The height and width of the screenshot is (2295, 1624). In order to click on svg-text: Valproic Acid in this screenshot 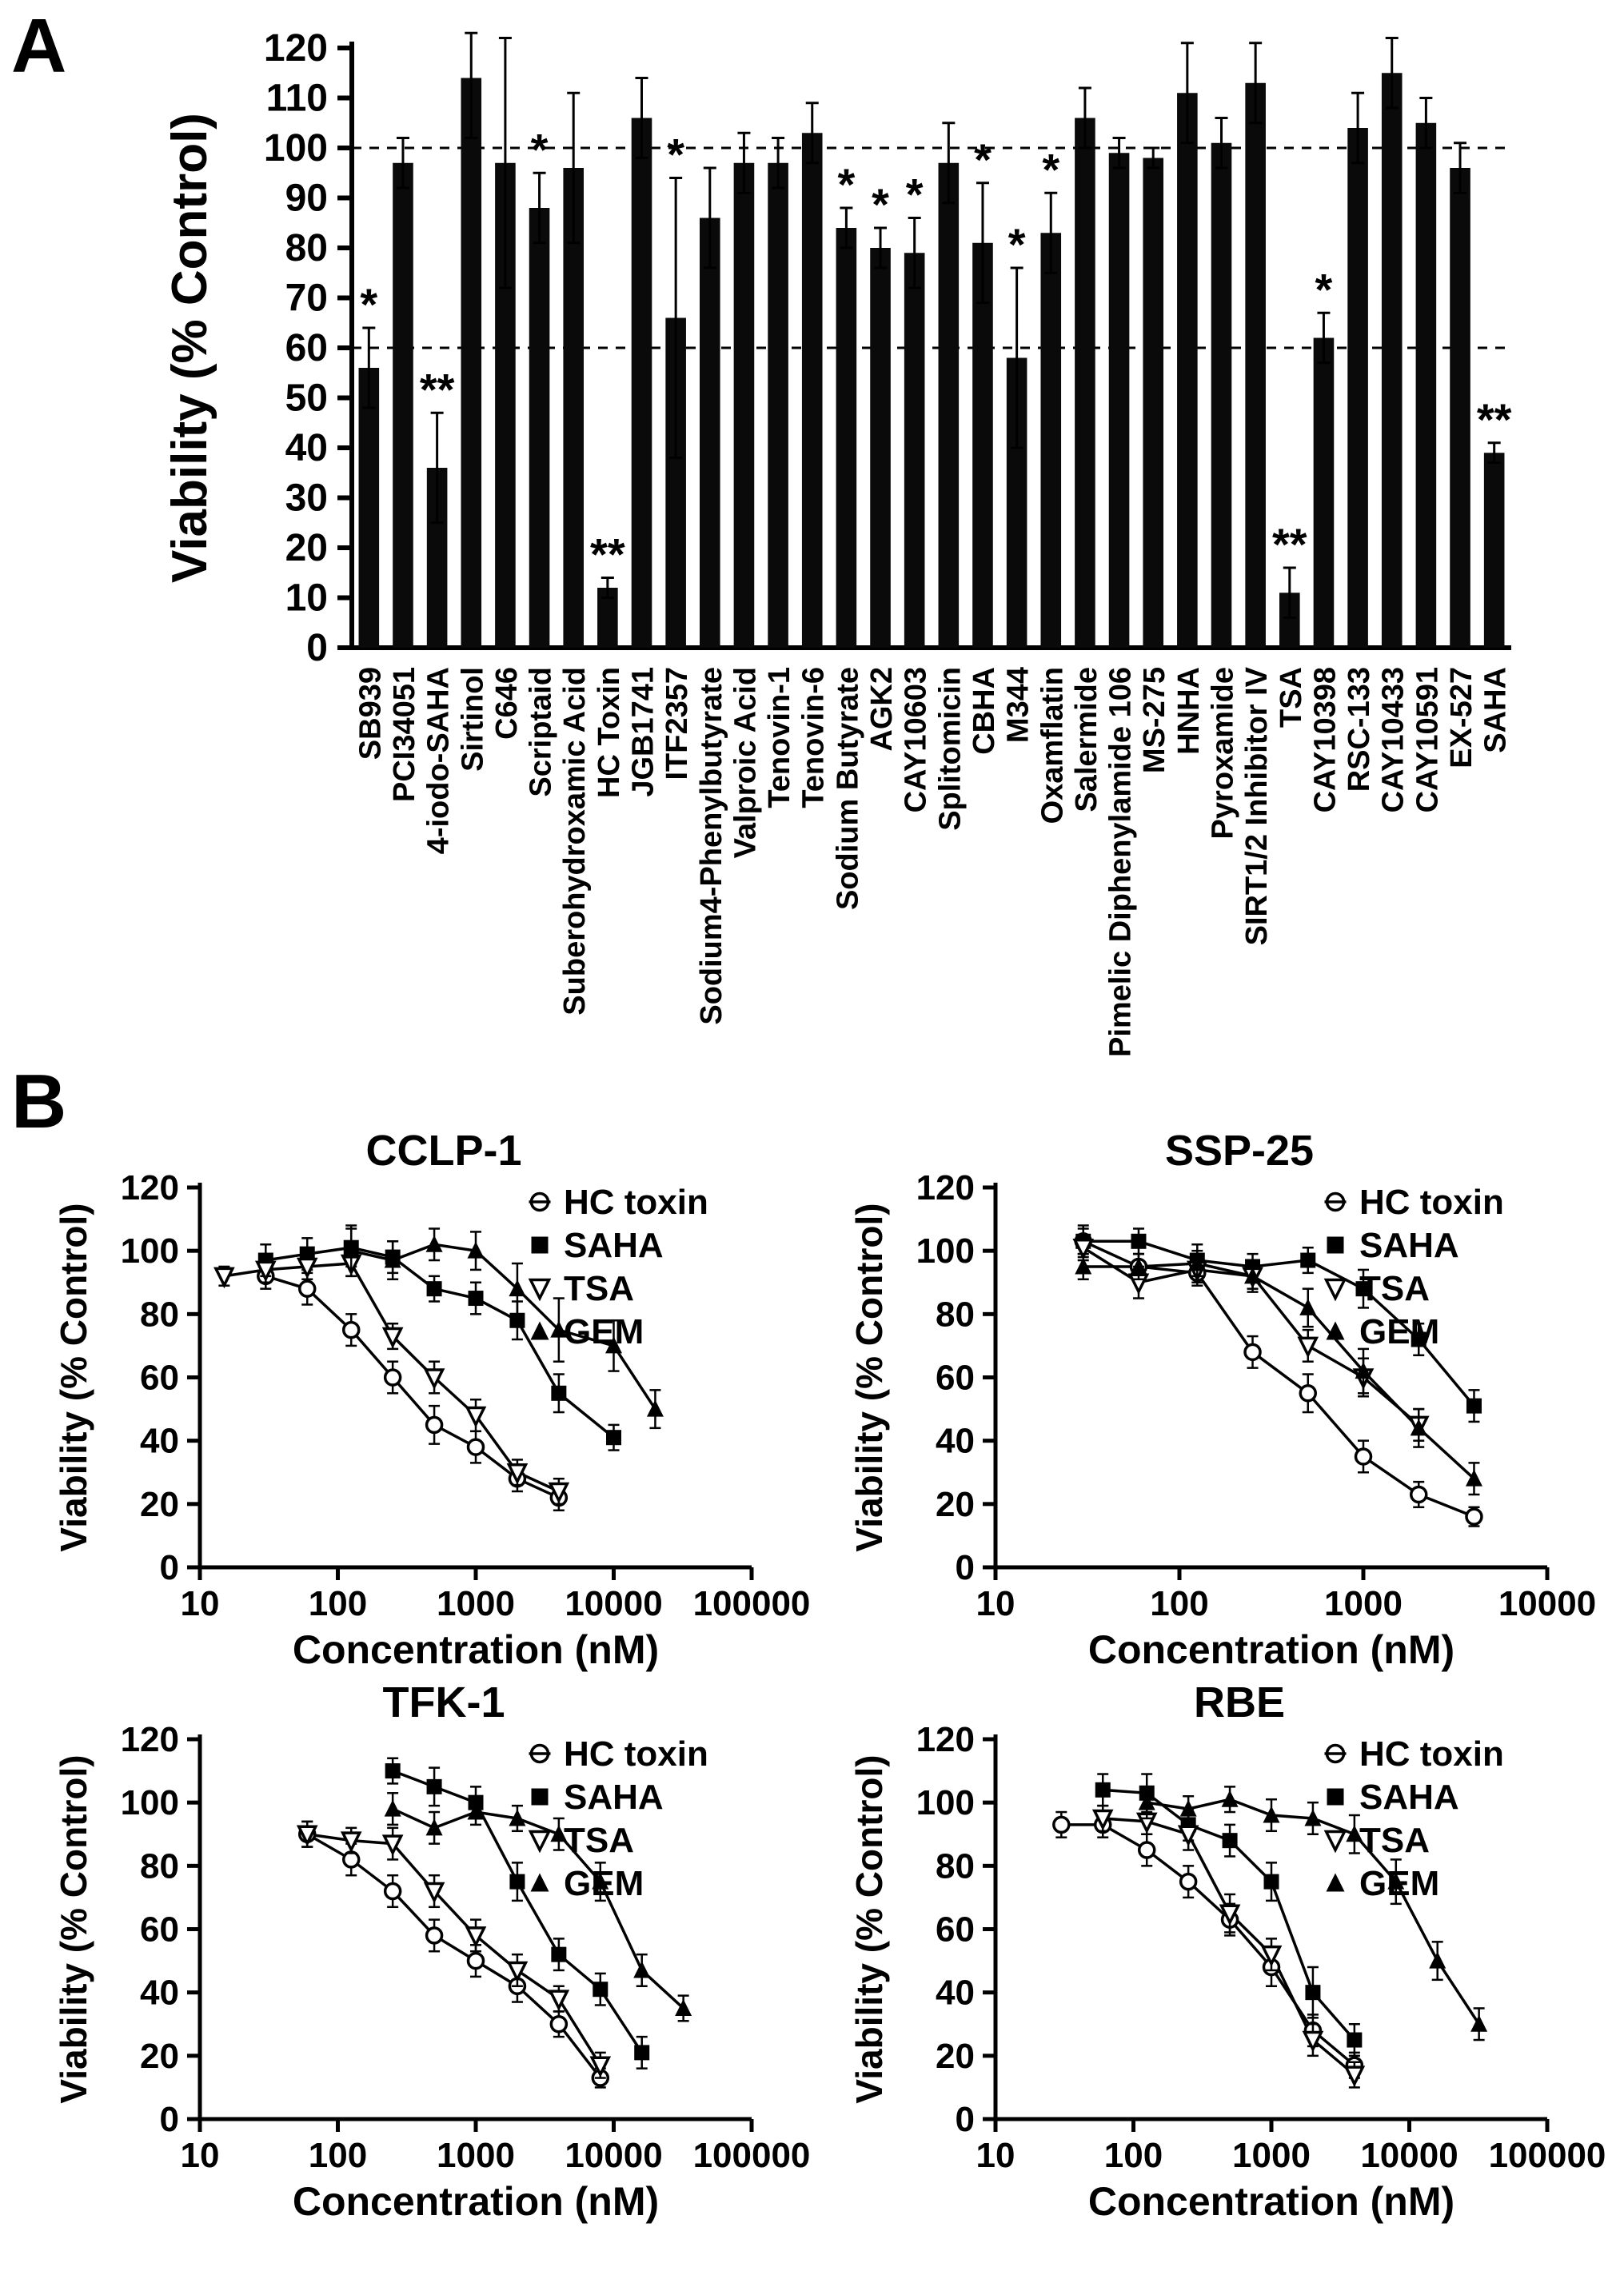, I will do `click(745, 762)`.